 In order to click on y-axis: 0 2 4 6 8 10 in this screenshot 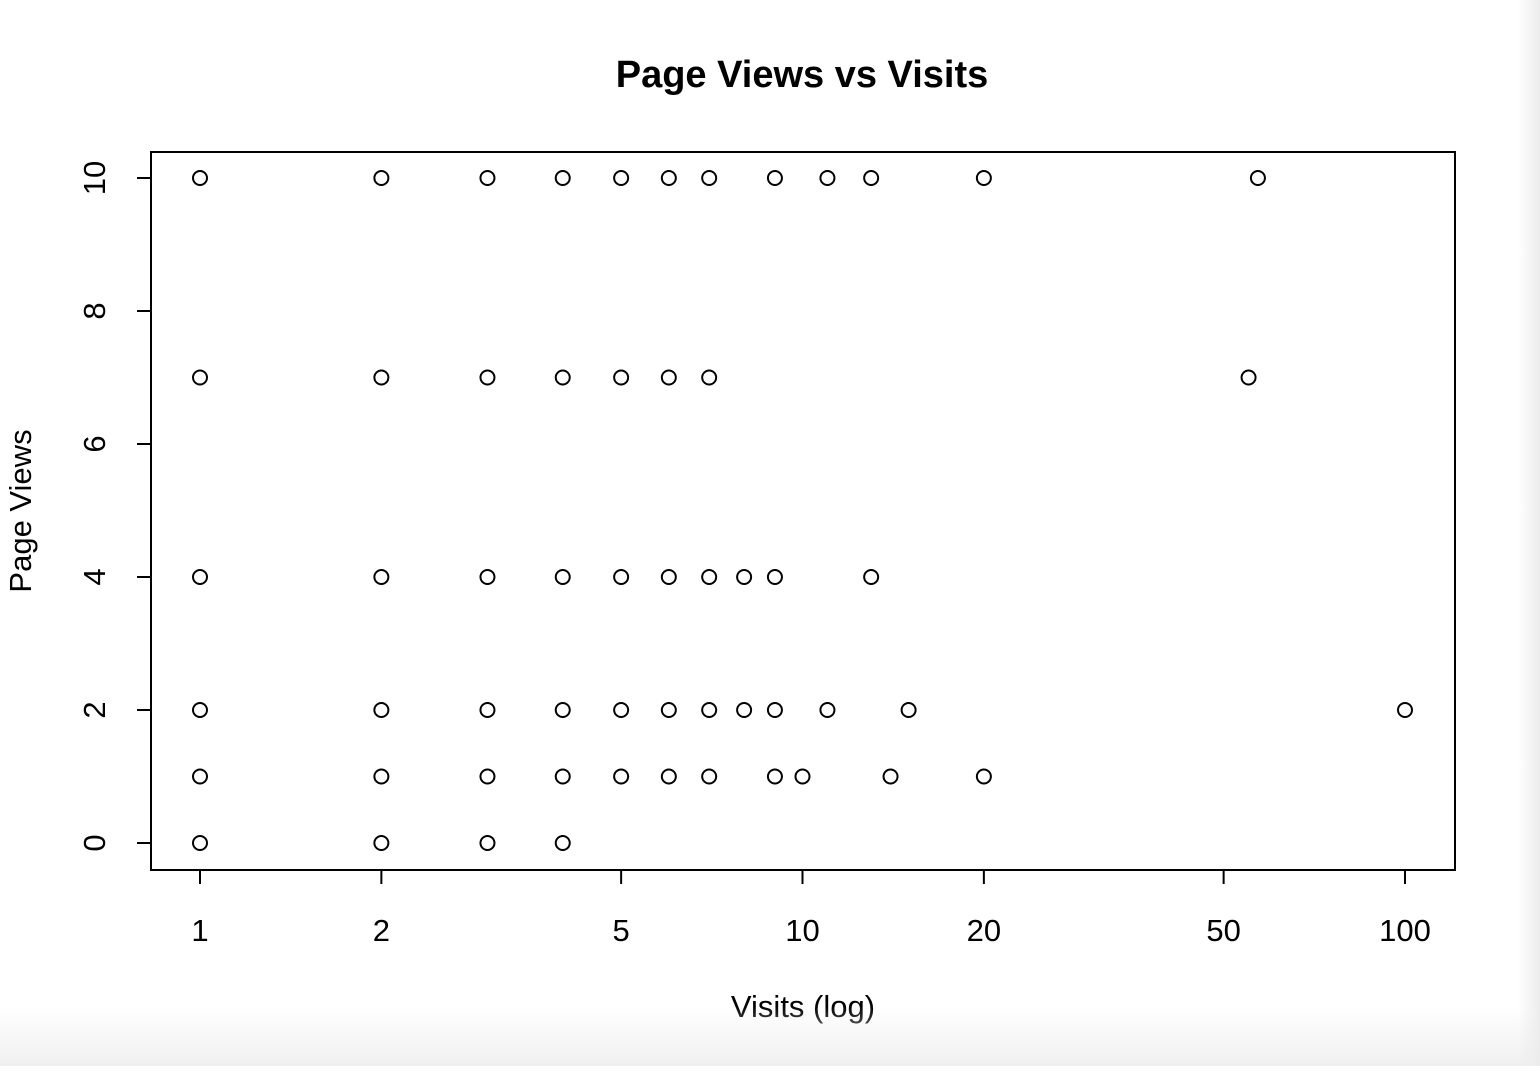, I will do `click(114, 506)`.